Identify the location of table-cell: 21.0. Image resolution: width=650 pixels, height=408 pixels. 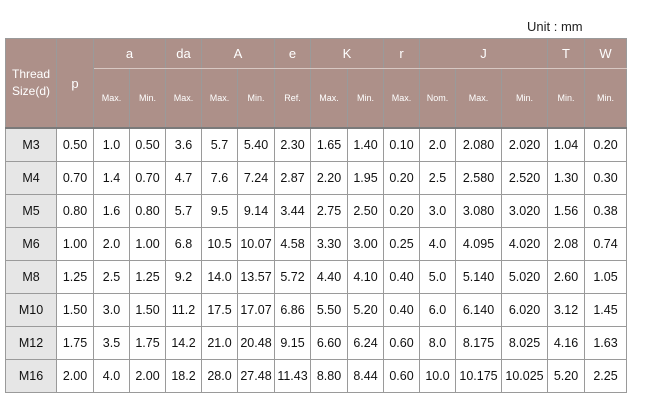
(219, 343).